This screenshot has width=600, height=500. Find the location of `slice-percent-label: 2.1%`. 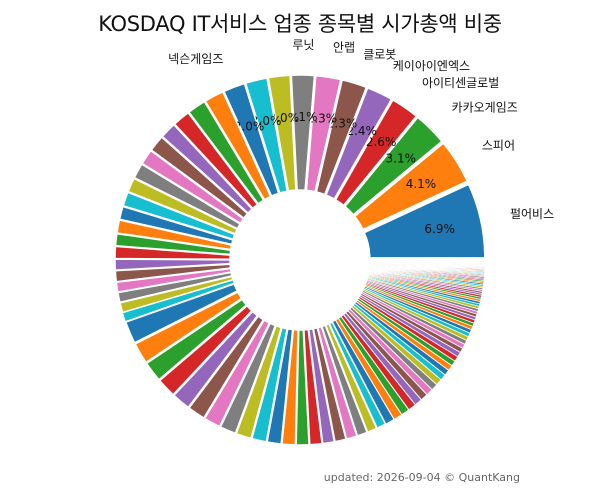

slice-percent-label: 2.1% is located at coordinates (302, 117).